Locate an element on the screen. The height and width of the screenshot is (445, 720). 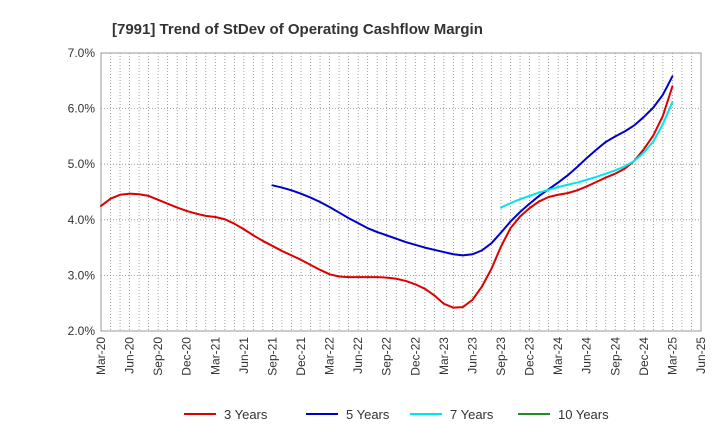
x-tick-label: Dec-24 is located at coordinates (644, 356).